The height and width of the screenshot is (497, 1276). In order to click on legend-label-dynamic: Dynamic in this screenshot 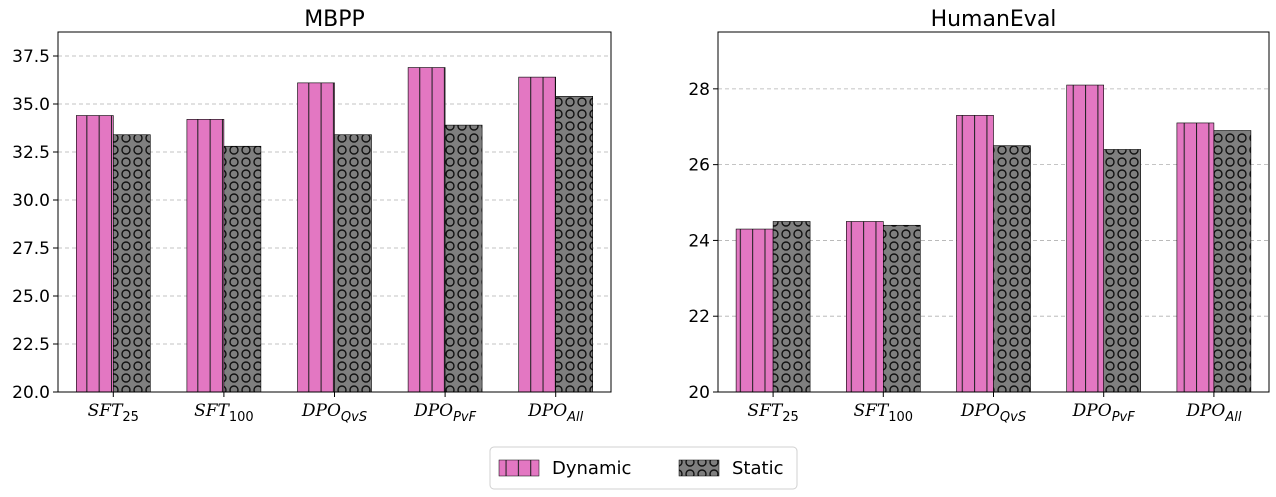, I will do `click(591, 468)`.